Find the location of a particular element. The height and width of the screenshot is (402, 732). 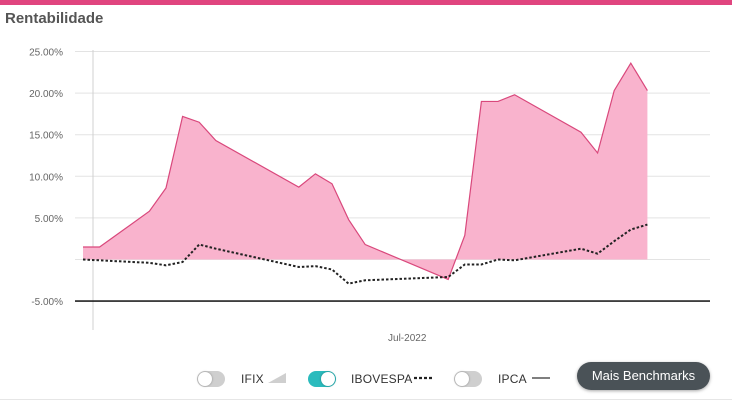

more-benchmarks-button: Mais Benchmarks is located at coordinates (643, 376).